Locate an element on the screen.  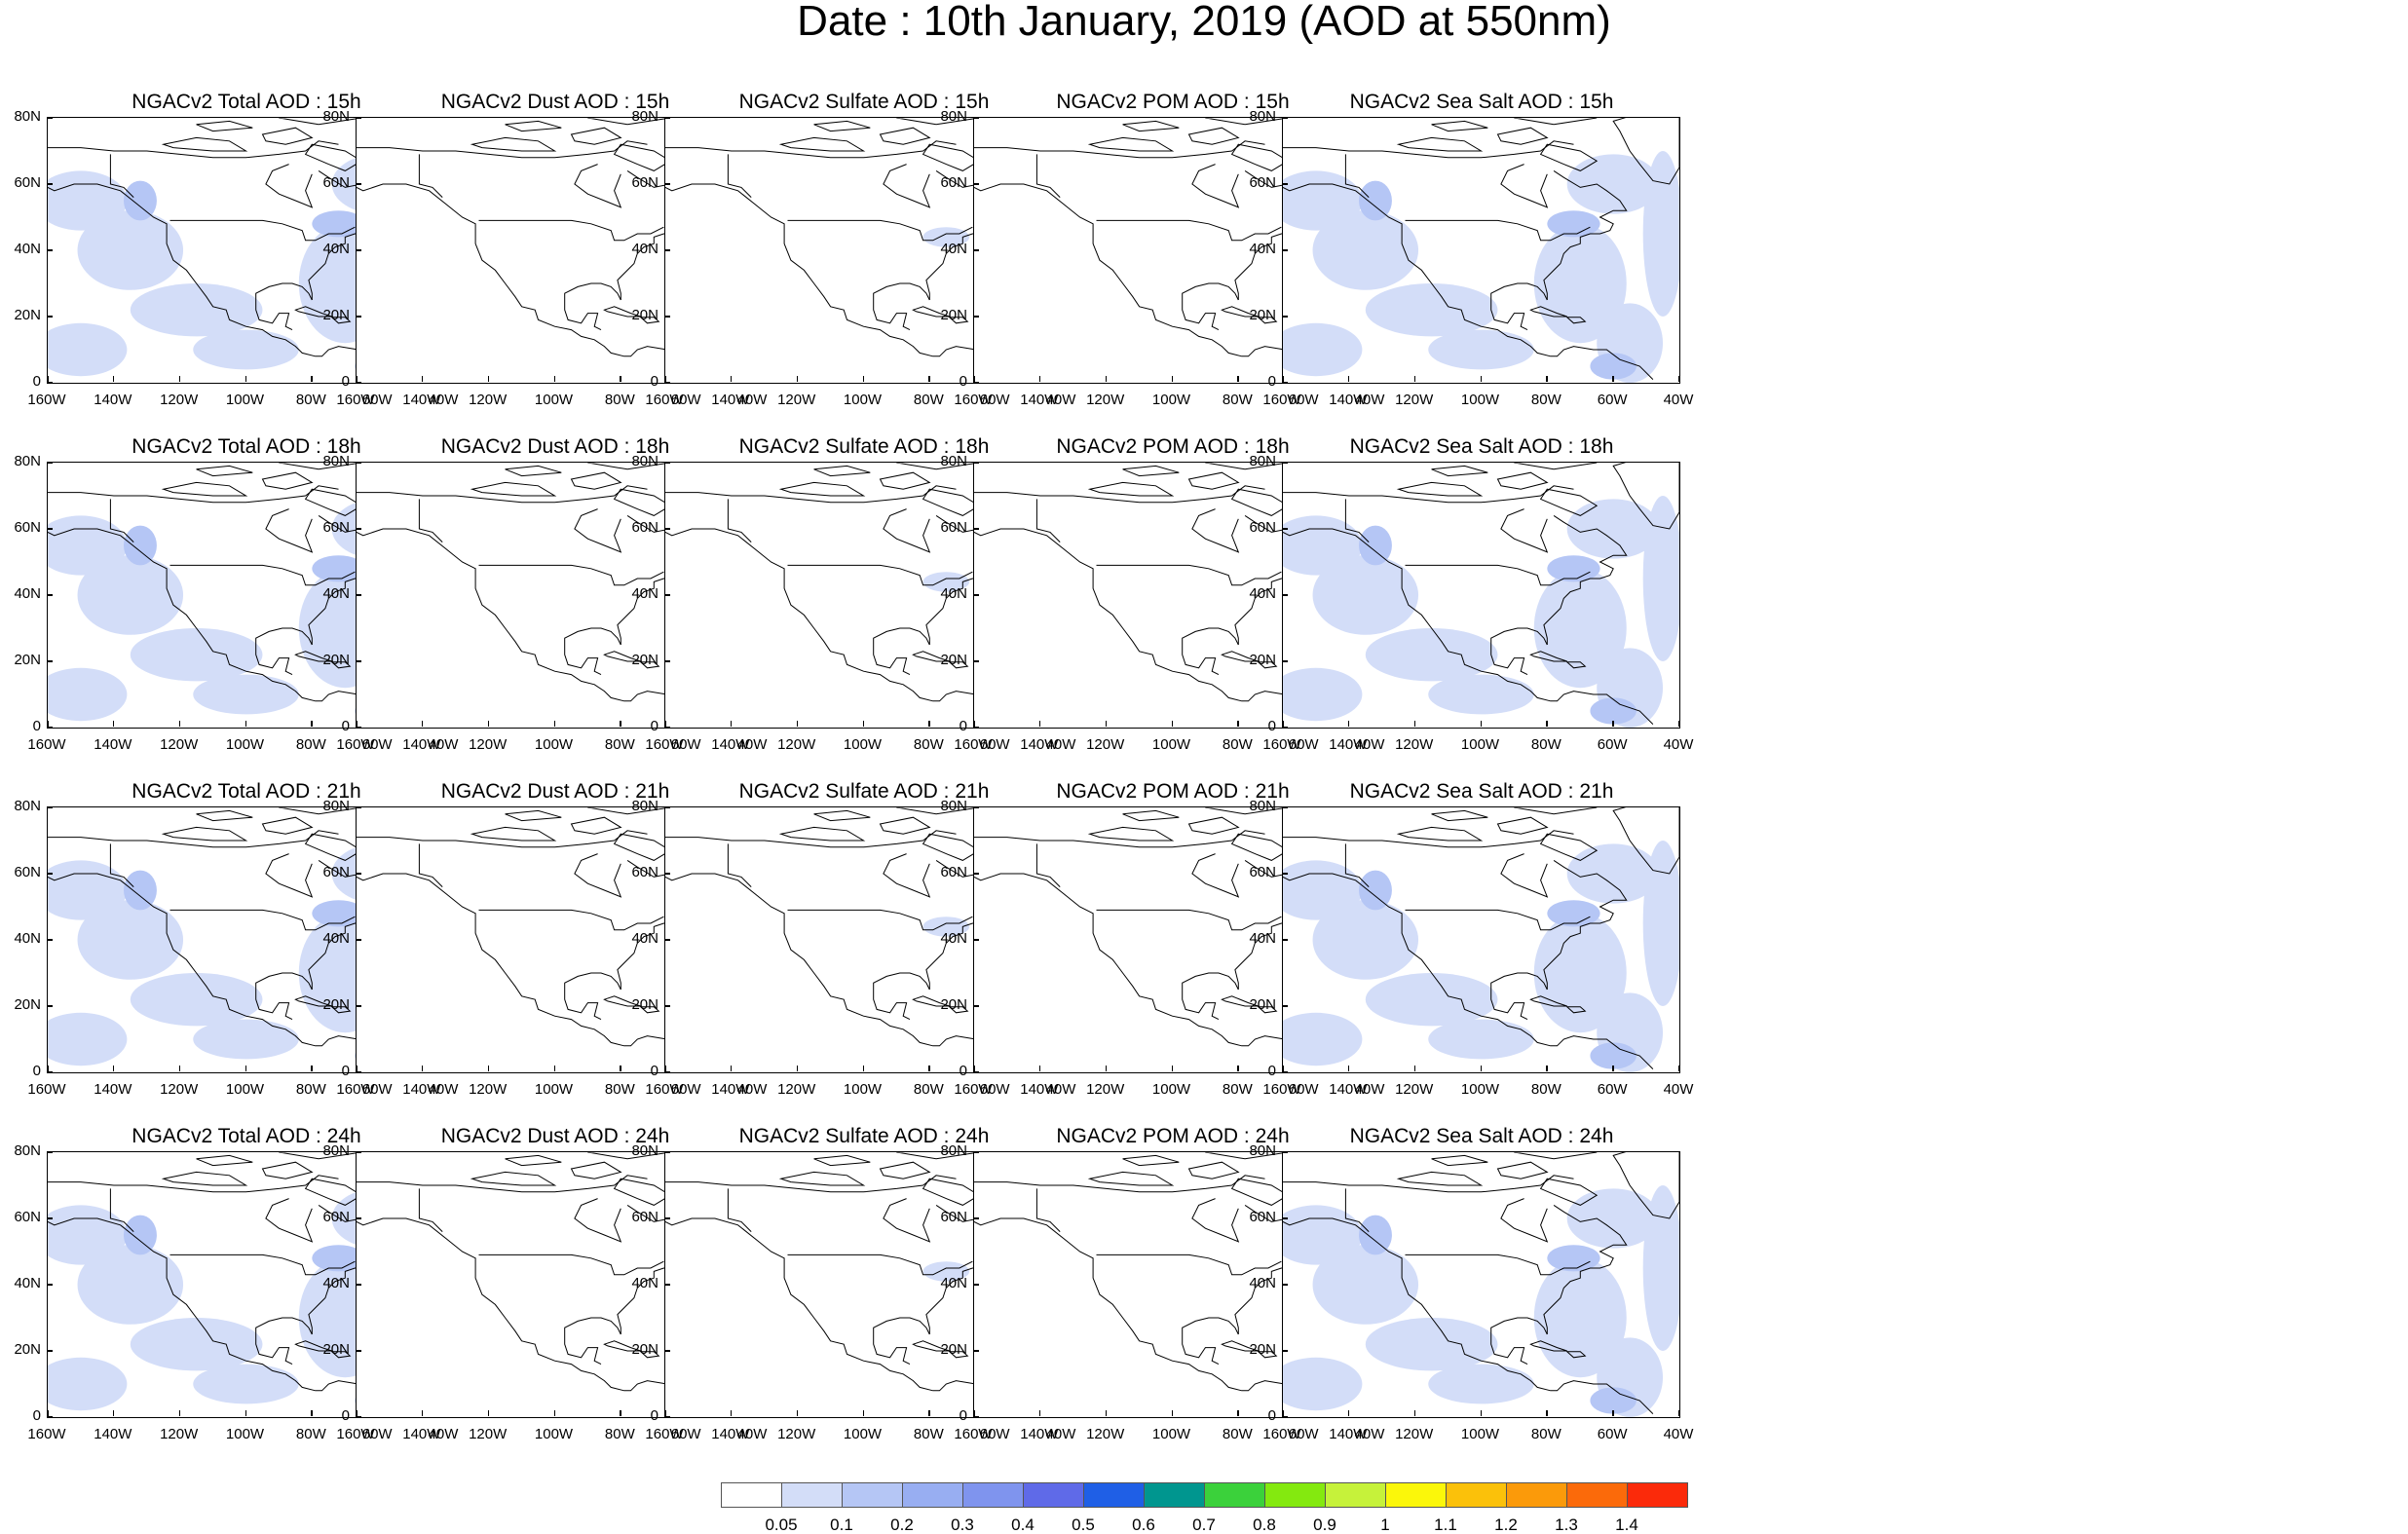
map-svg is located at coordinates (863, 594).